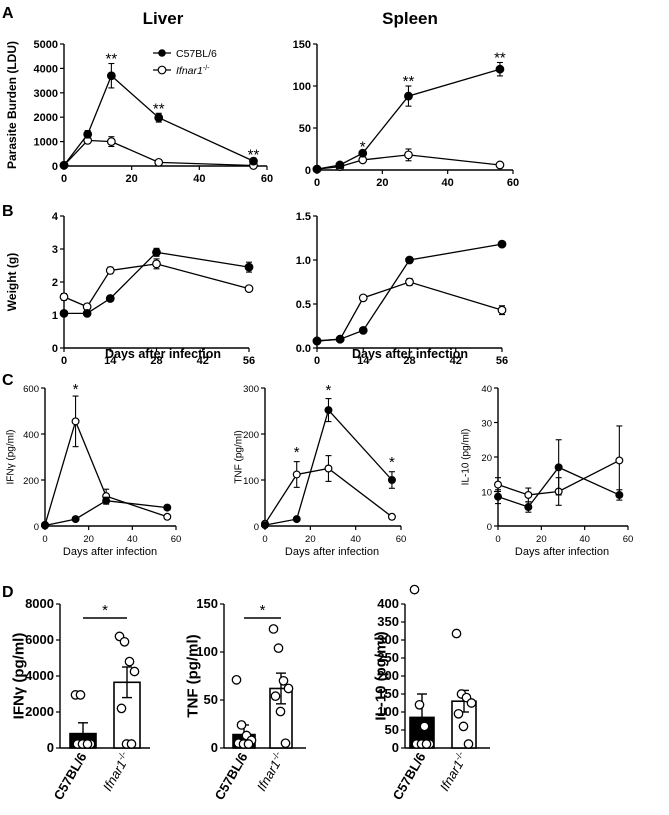 The width and height of the screenshot is (669, 815). What do you see at coordinates (46, 69) in the screenshot?
I see `y-tick-label: 4000` at bounding box center [46, 69].